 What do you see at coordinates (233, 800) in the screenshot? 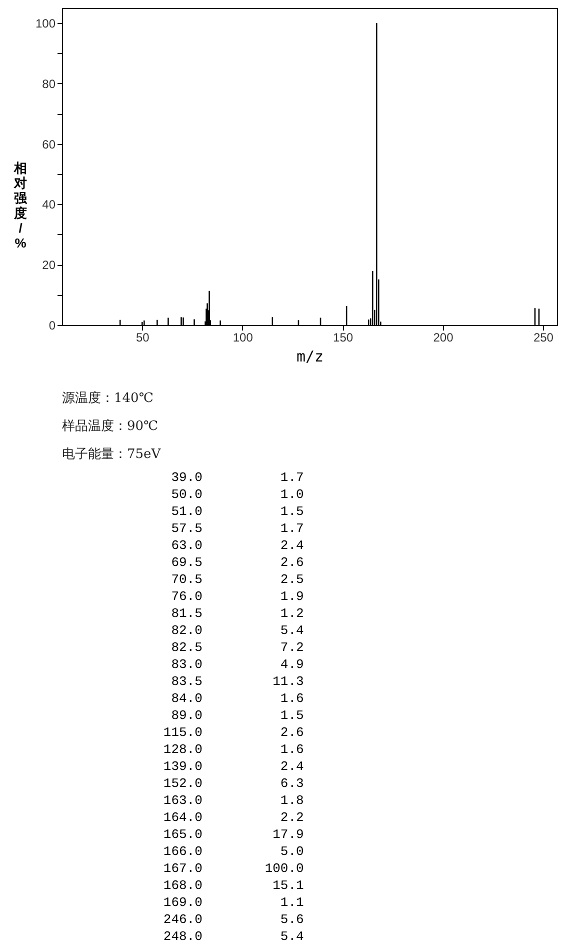
I see `text: 163.0 1.8` at bounding box center [233, 800].